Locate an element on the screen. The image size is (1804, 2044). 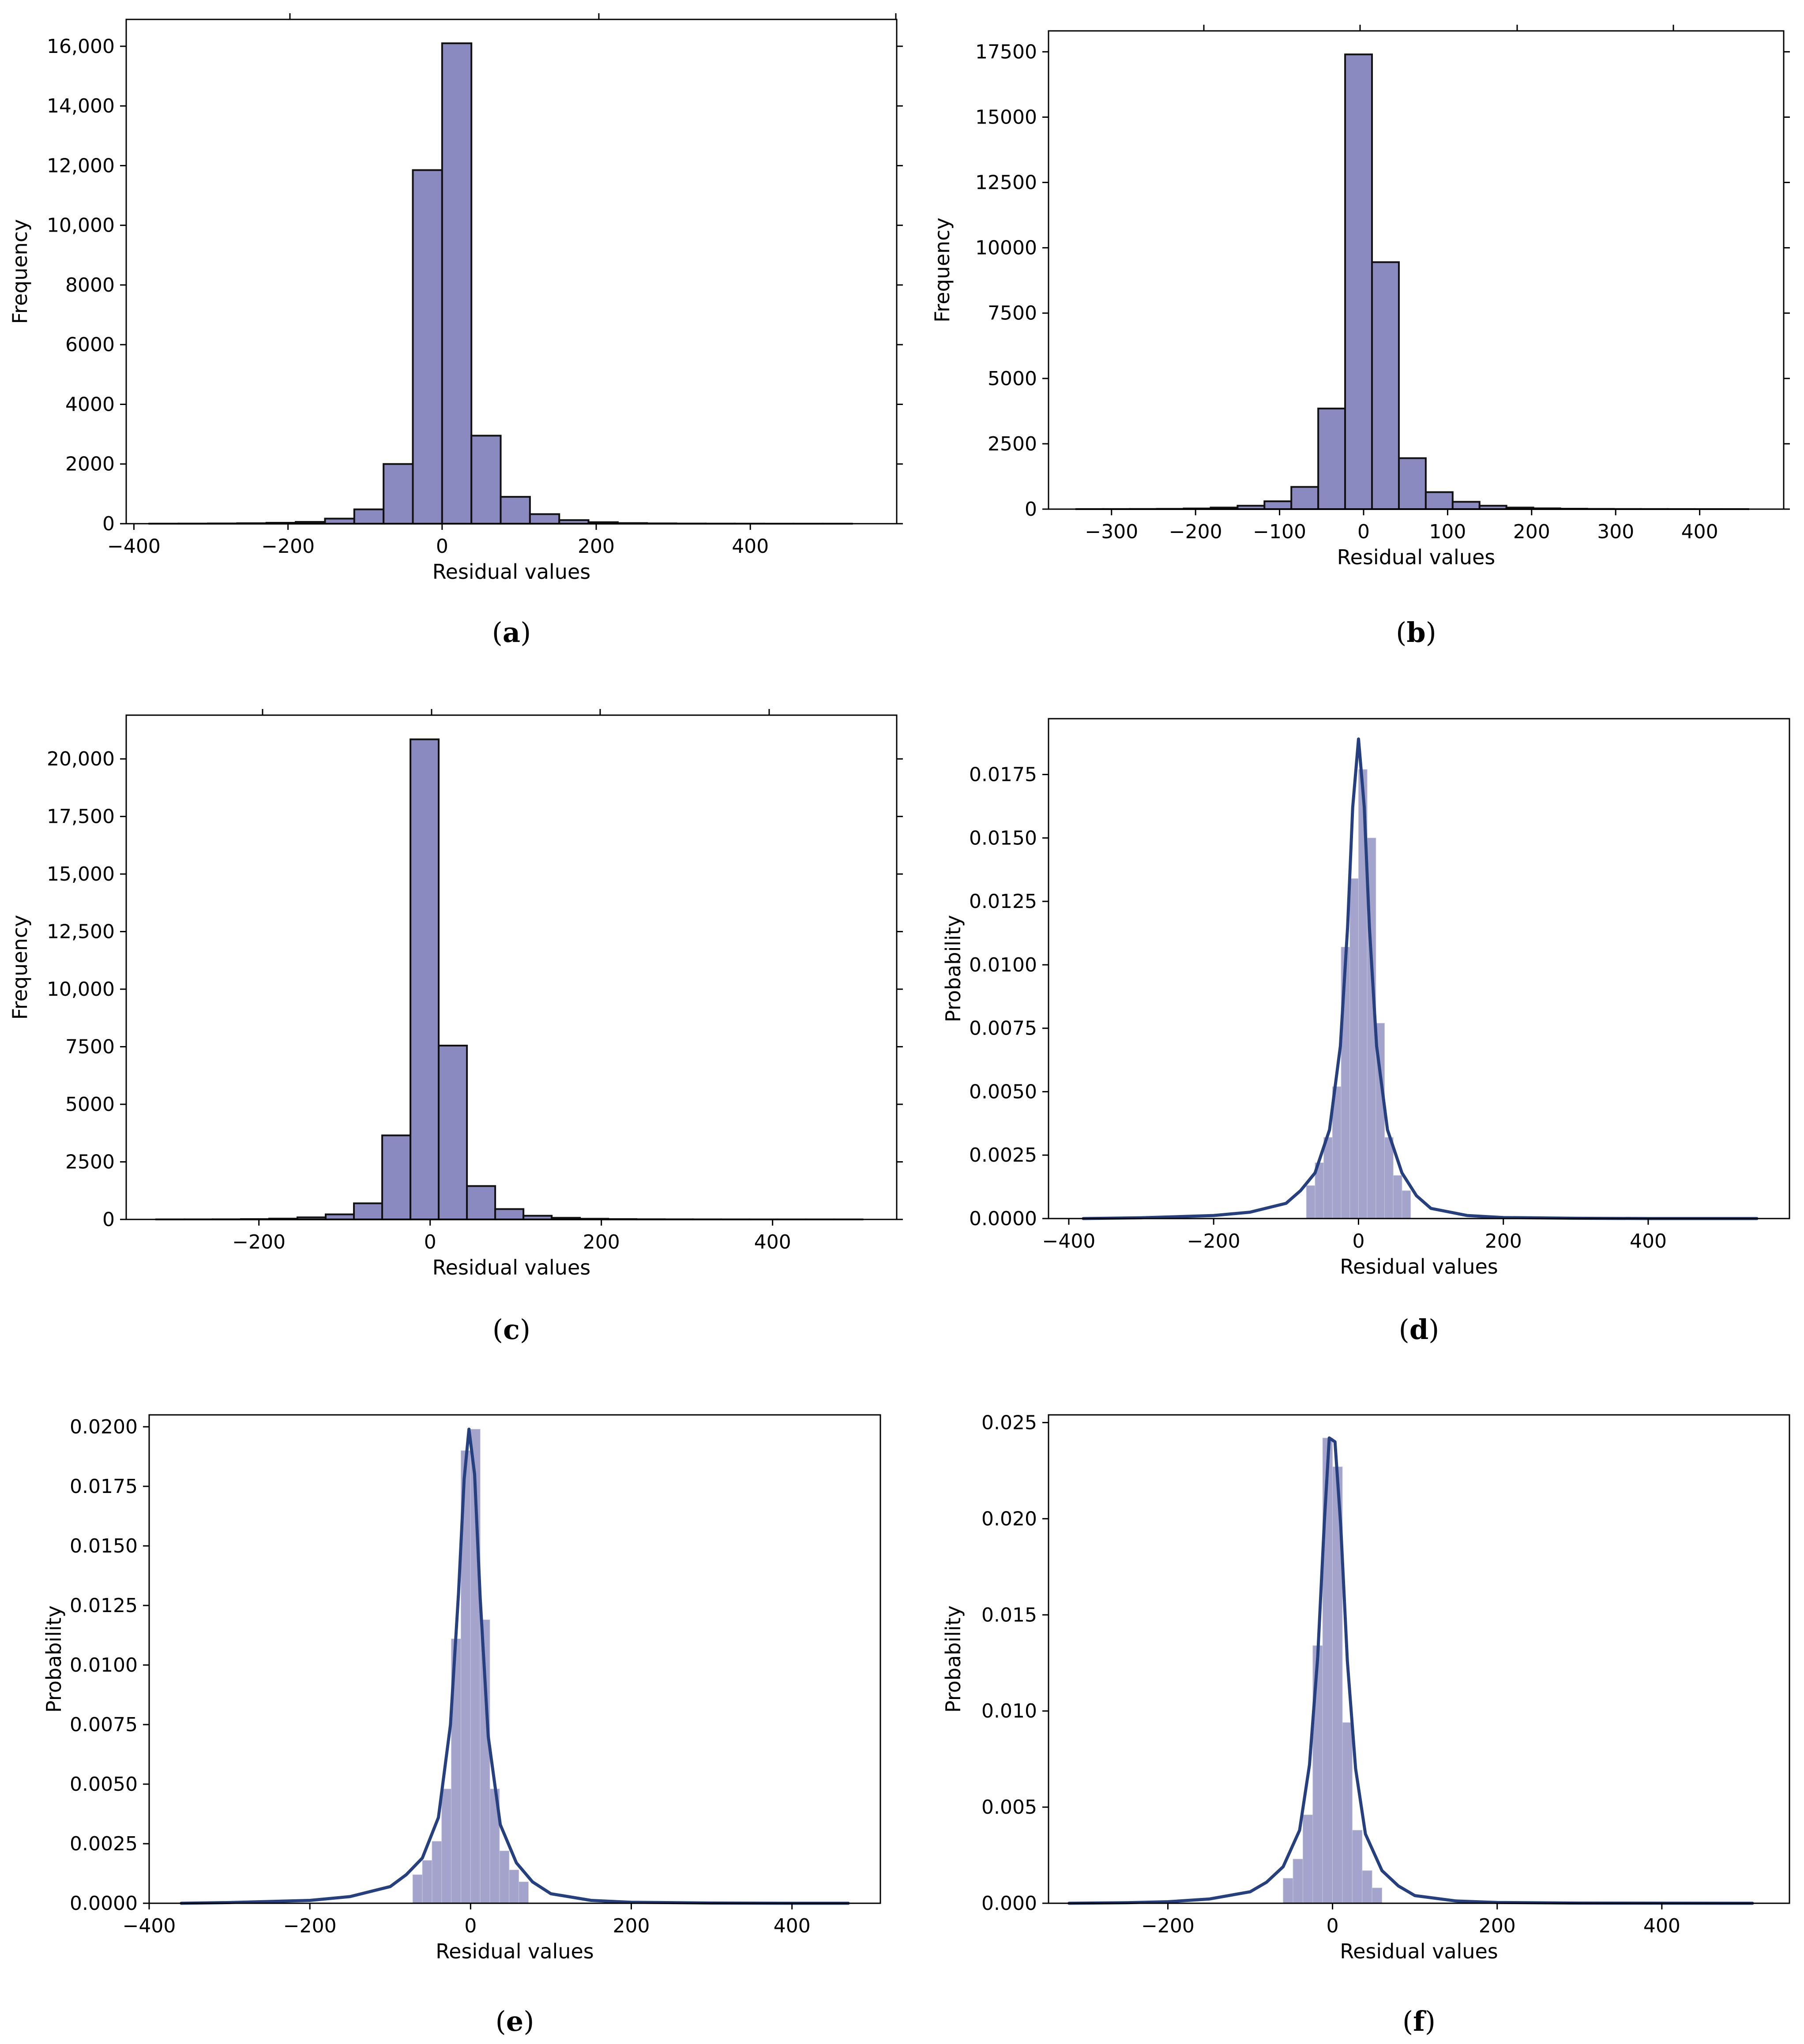
x-tick-label-d-1: −200 is located at coordinates (1213, 1241).